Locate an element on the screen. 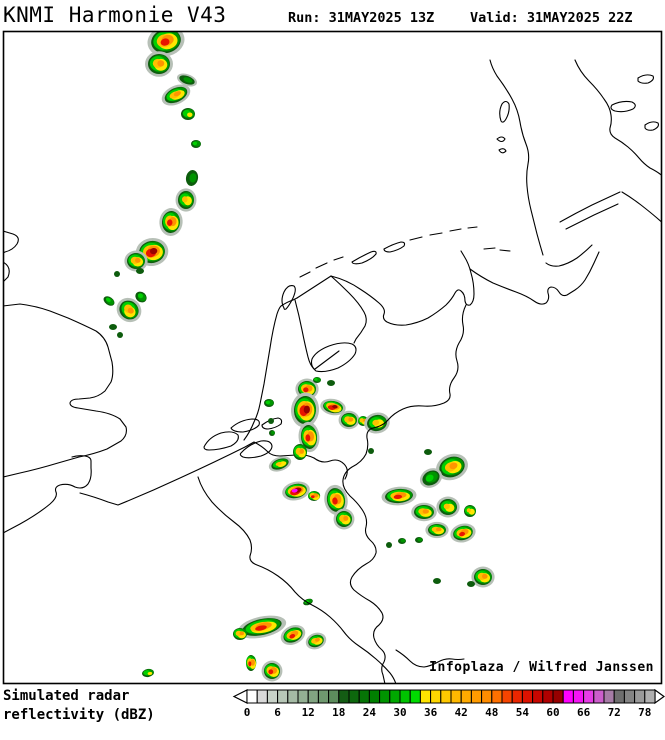 The height and width of the screenshot is (740, 665). colorbar-tick-label: 0 is located at coordinates (247, 712).